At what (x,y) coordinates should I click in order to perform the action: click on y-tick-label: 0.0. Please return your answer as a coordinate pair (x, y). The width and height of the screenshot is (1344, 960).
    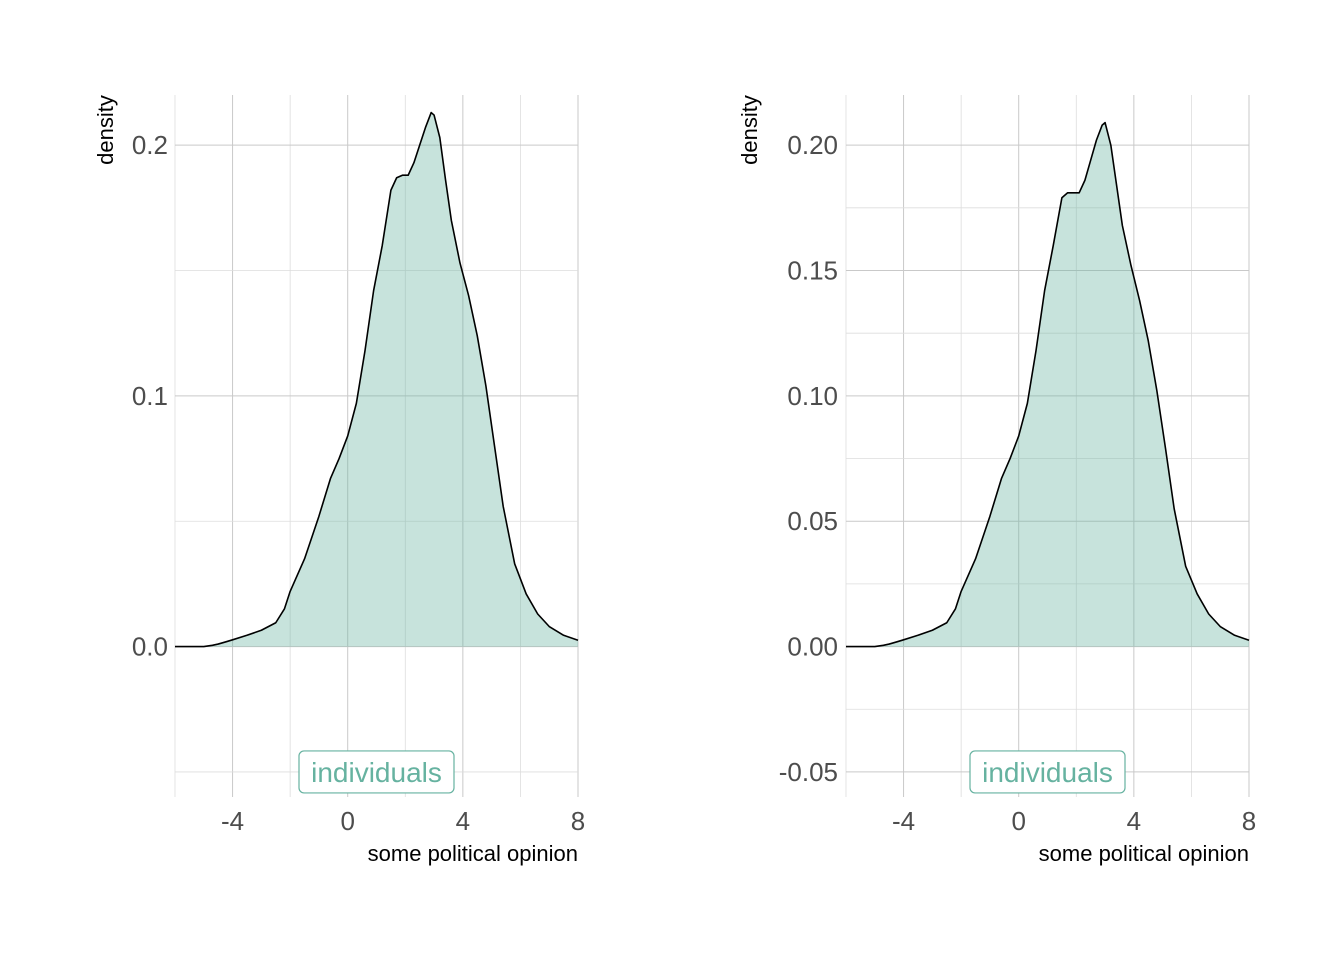
    Looking at the image, I should click on (150, 647).